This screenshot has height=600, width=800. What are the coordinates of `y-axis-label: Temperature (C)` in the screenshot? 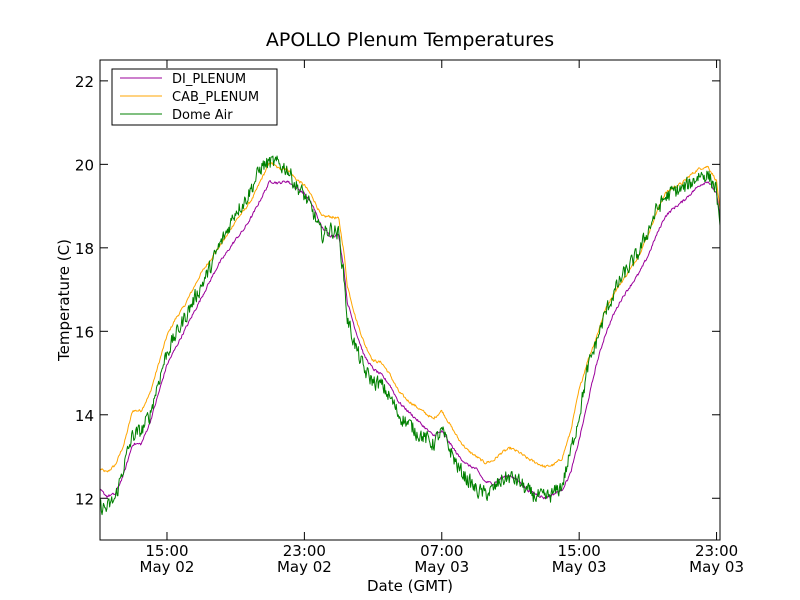 It's located at (64, 300).